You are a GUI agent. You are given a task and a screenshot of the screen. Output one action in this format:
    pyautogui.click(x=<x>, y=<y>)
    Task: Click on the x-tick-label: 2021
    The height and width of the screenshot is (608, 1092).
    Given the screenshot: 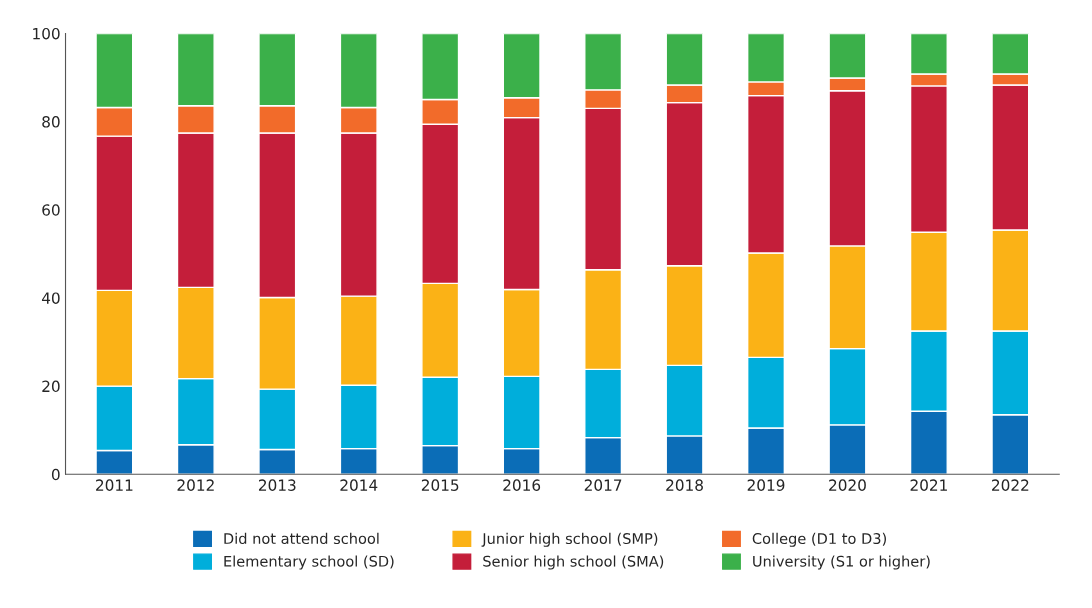 What is the action you would take?
    pyautogui.click(x=928, y=485)
    